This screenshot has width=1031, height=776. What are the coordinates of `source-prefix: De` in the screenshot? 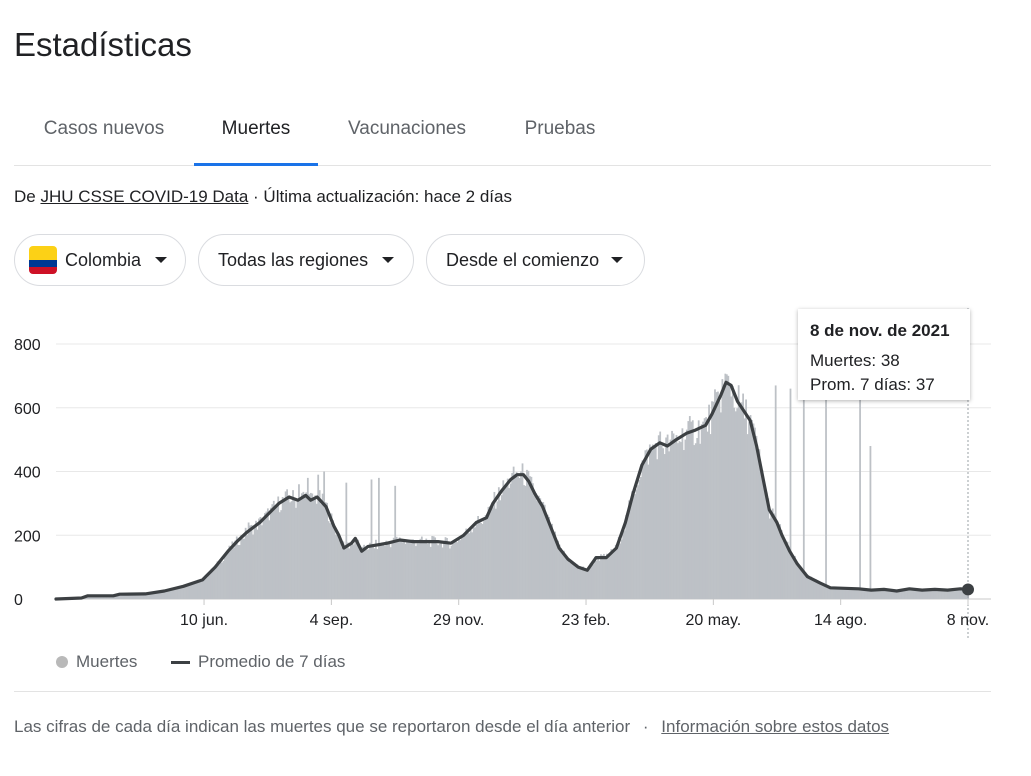 It's located at (25, 196).